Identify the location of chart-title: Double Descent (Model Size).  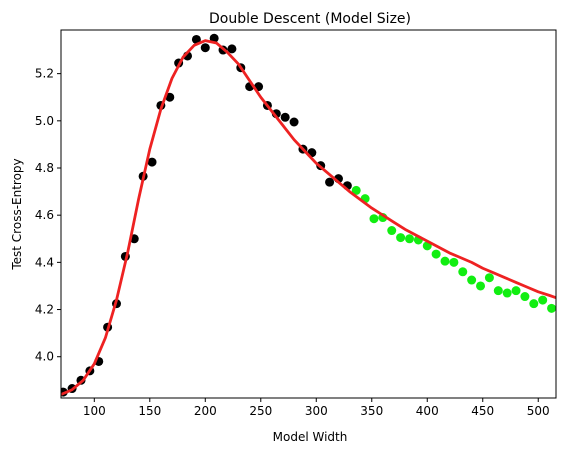
(310, 19).